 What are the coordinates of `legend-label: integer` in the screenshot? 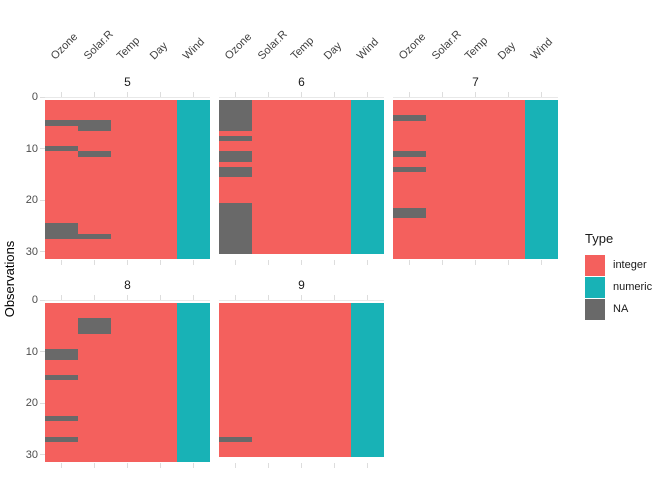 It's located at (630, 265).